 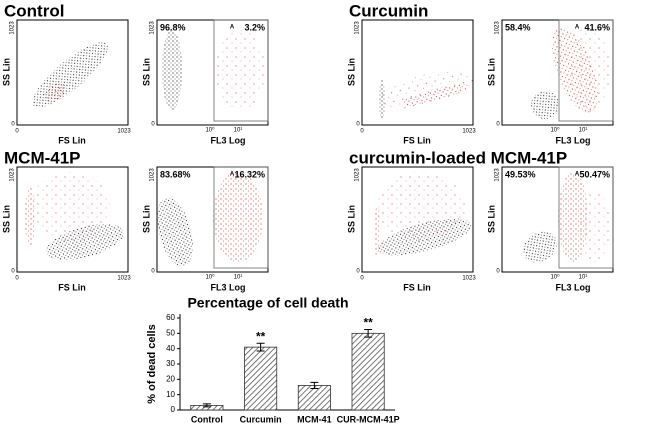 What do you see at coordinates (42, 157) in the screenshot?
I see `panel-title: MCM-41P` at bounding box center [42, 157].